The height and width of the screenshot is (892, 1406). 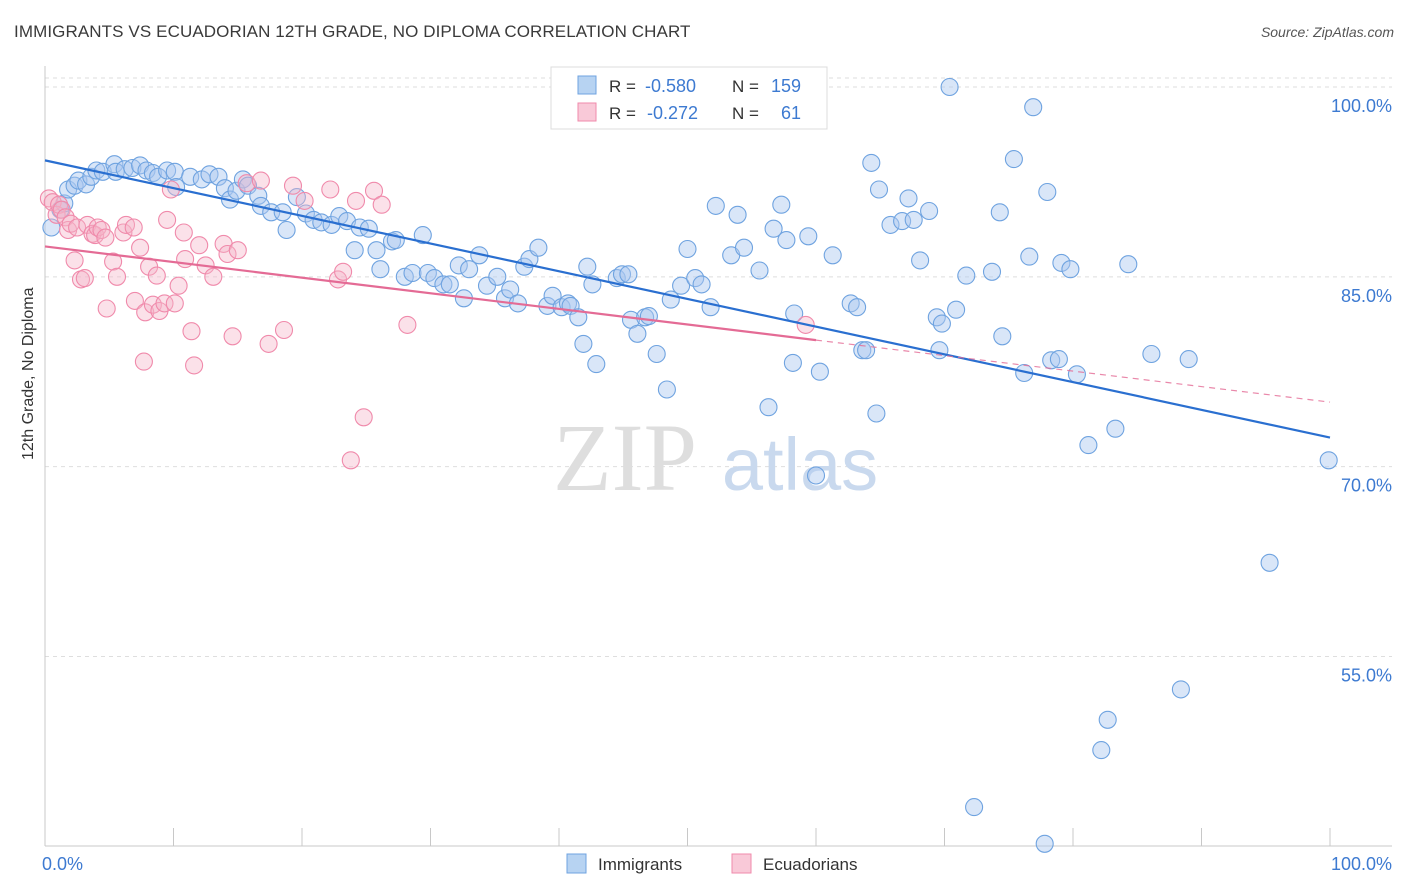 What do you see at coordinates (1361, 106) in the screenshot?
I see `y-tick-label-0: 100.0%` at bounding box center [1361, 106].